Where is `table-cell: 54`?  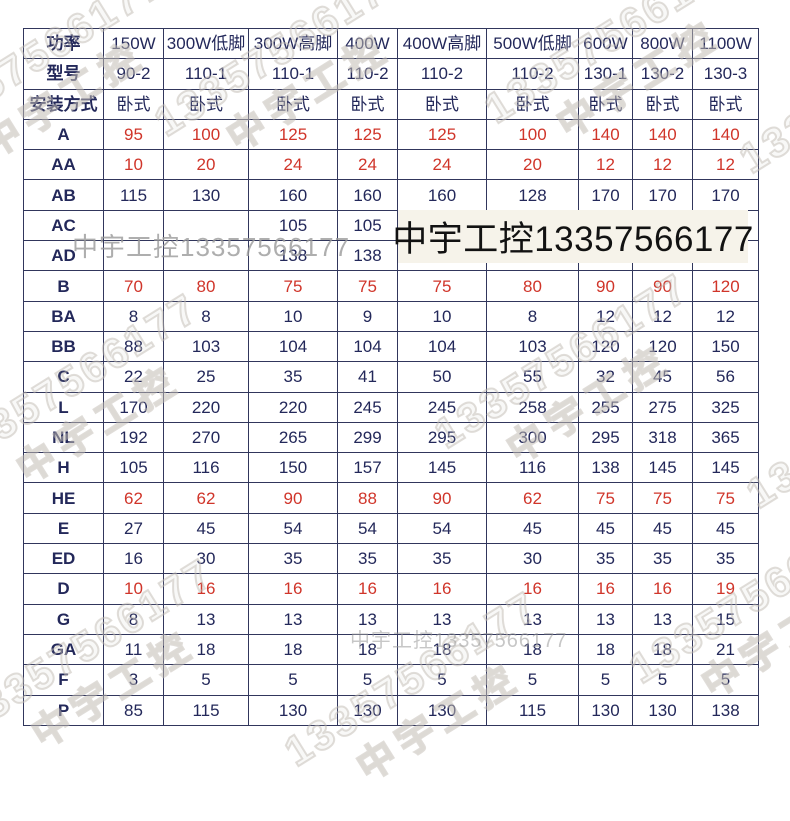
table-cell: 54 is located at coordinates (442, 528).